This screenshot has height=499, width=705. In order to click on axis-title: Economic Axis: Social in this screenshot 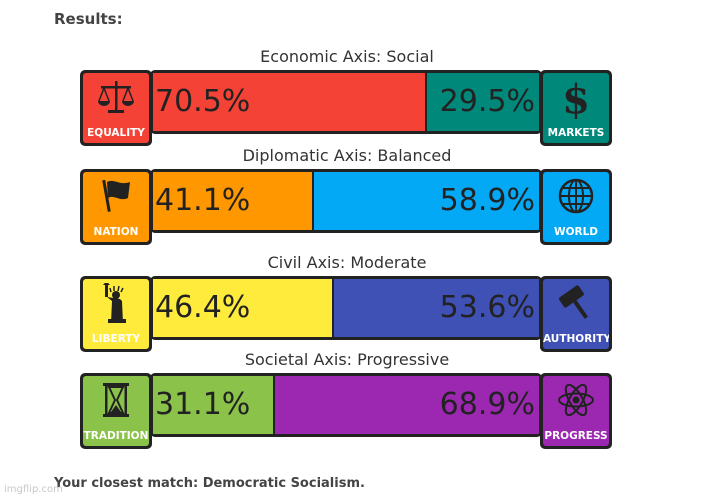, I will do `click(347, 56)`.